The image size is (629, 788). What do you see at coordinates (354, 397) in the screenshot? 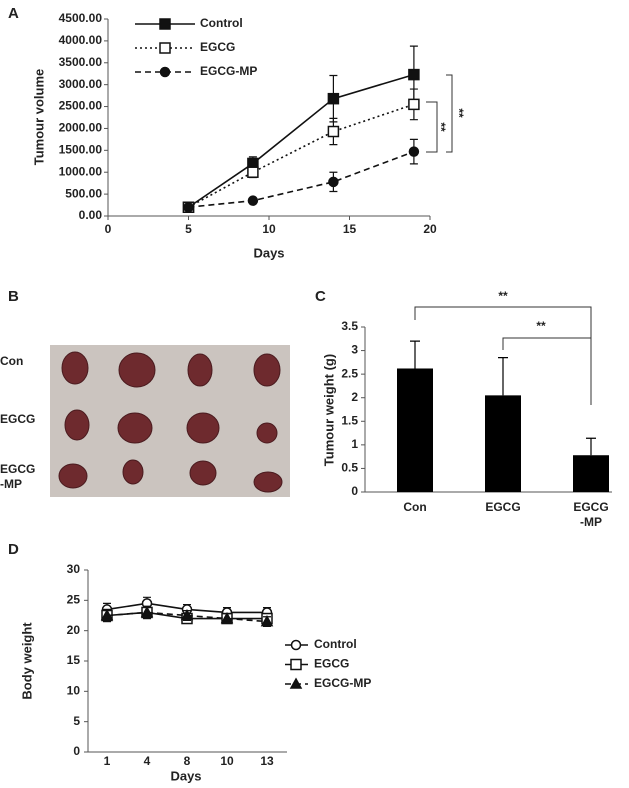
I see `y-tick-label: 2` at bounding box center [354, 397].